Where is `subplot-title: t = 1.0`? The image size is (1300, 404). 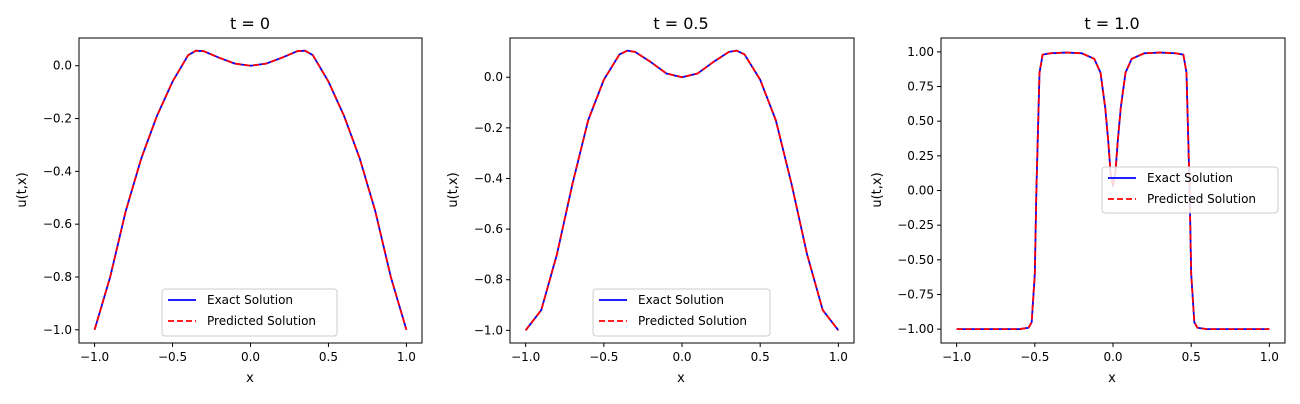
subplot-title: t = 1.0 is located at coordinates (1111, 23).